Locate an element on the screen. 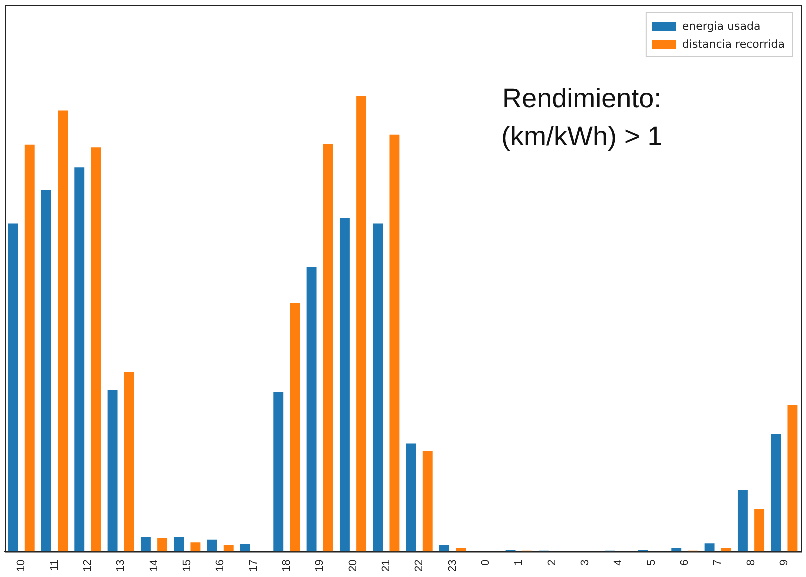 This screenshot has width=806, height=577. x-tick-label: 23 is located at coordinates (452, 566).